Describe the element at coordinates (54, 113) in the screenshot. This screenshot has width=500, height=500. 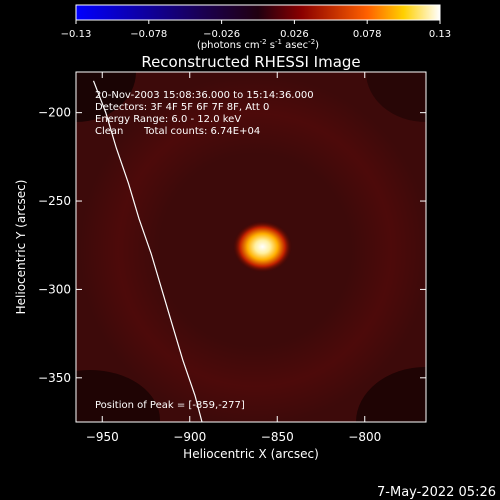
I see `y-tick-label: −200` at that location.